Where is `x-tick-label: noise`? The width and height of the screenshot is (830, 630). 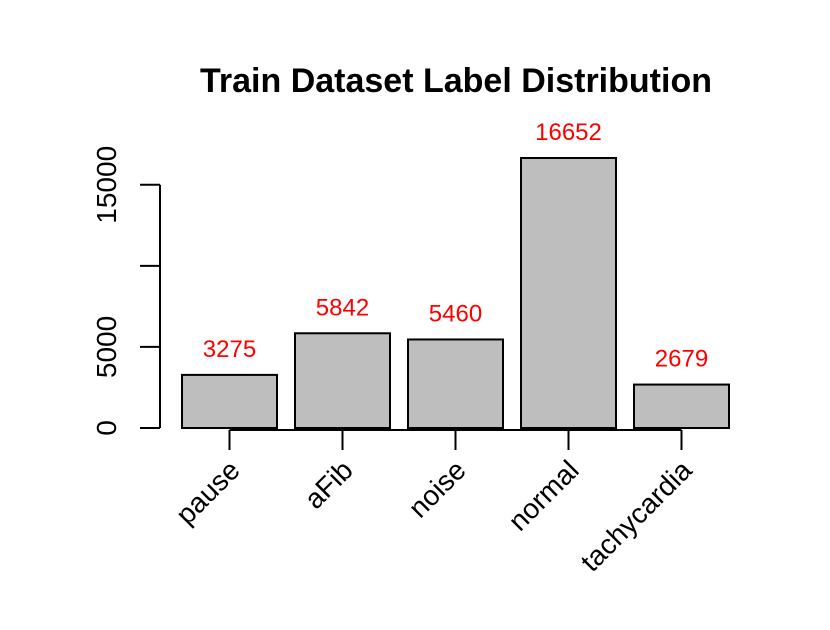
x-tick-label: noise is located at coordinates (436, 488).